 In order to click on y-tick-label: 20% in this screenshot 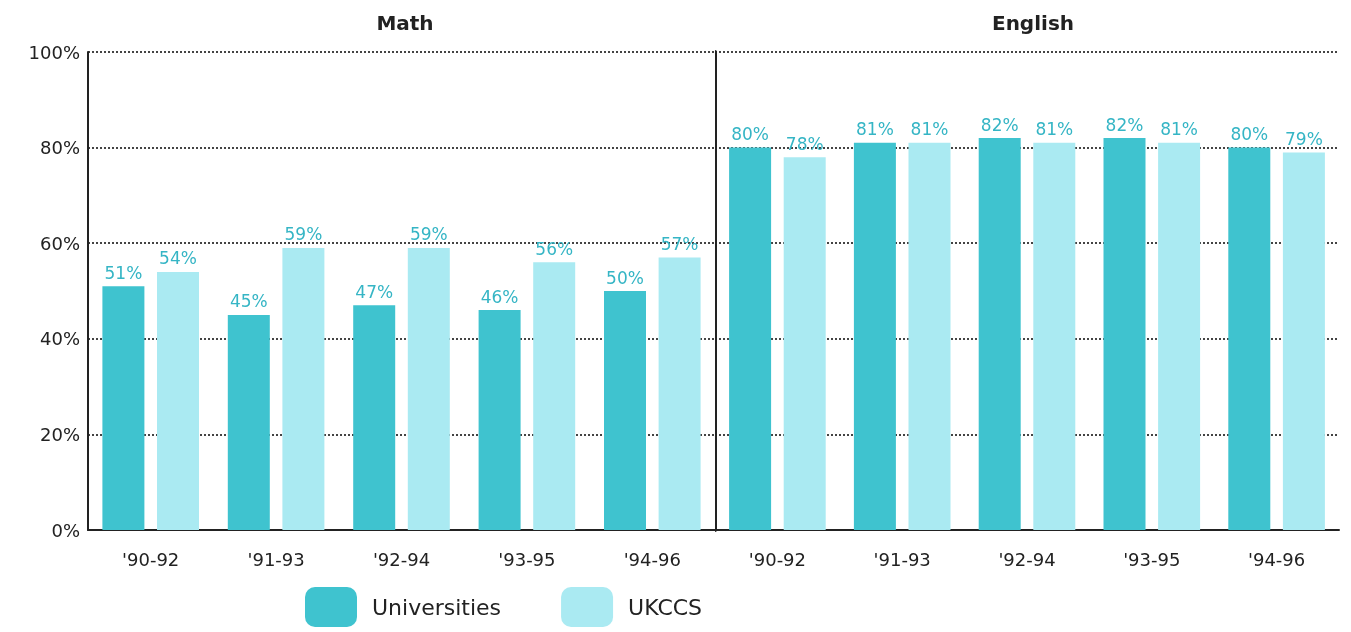, I will do `click(59, 434)`.